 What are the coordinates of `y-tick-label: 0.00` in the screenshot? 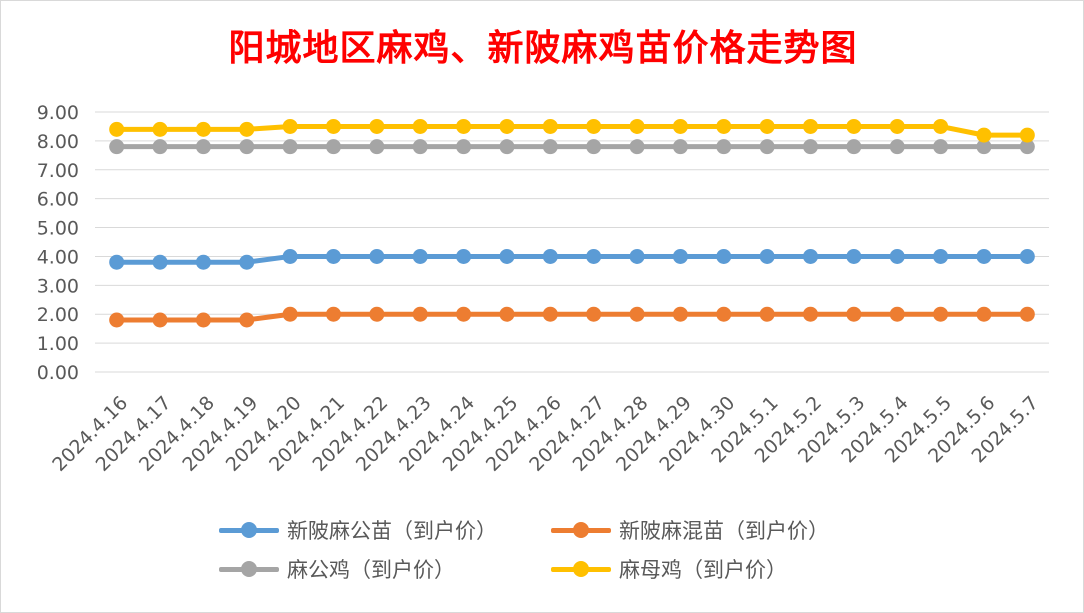 It's located at (58, 373).